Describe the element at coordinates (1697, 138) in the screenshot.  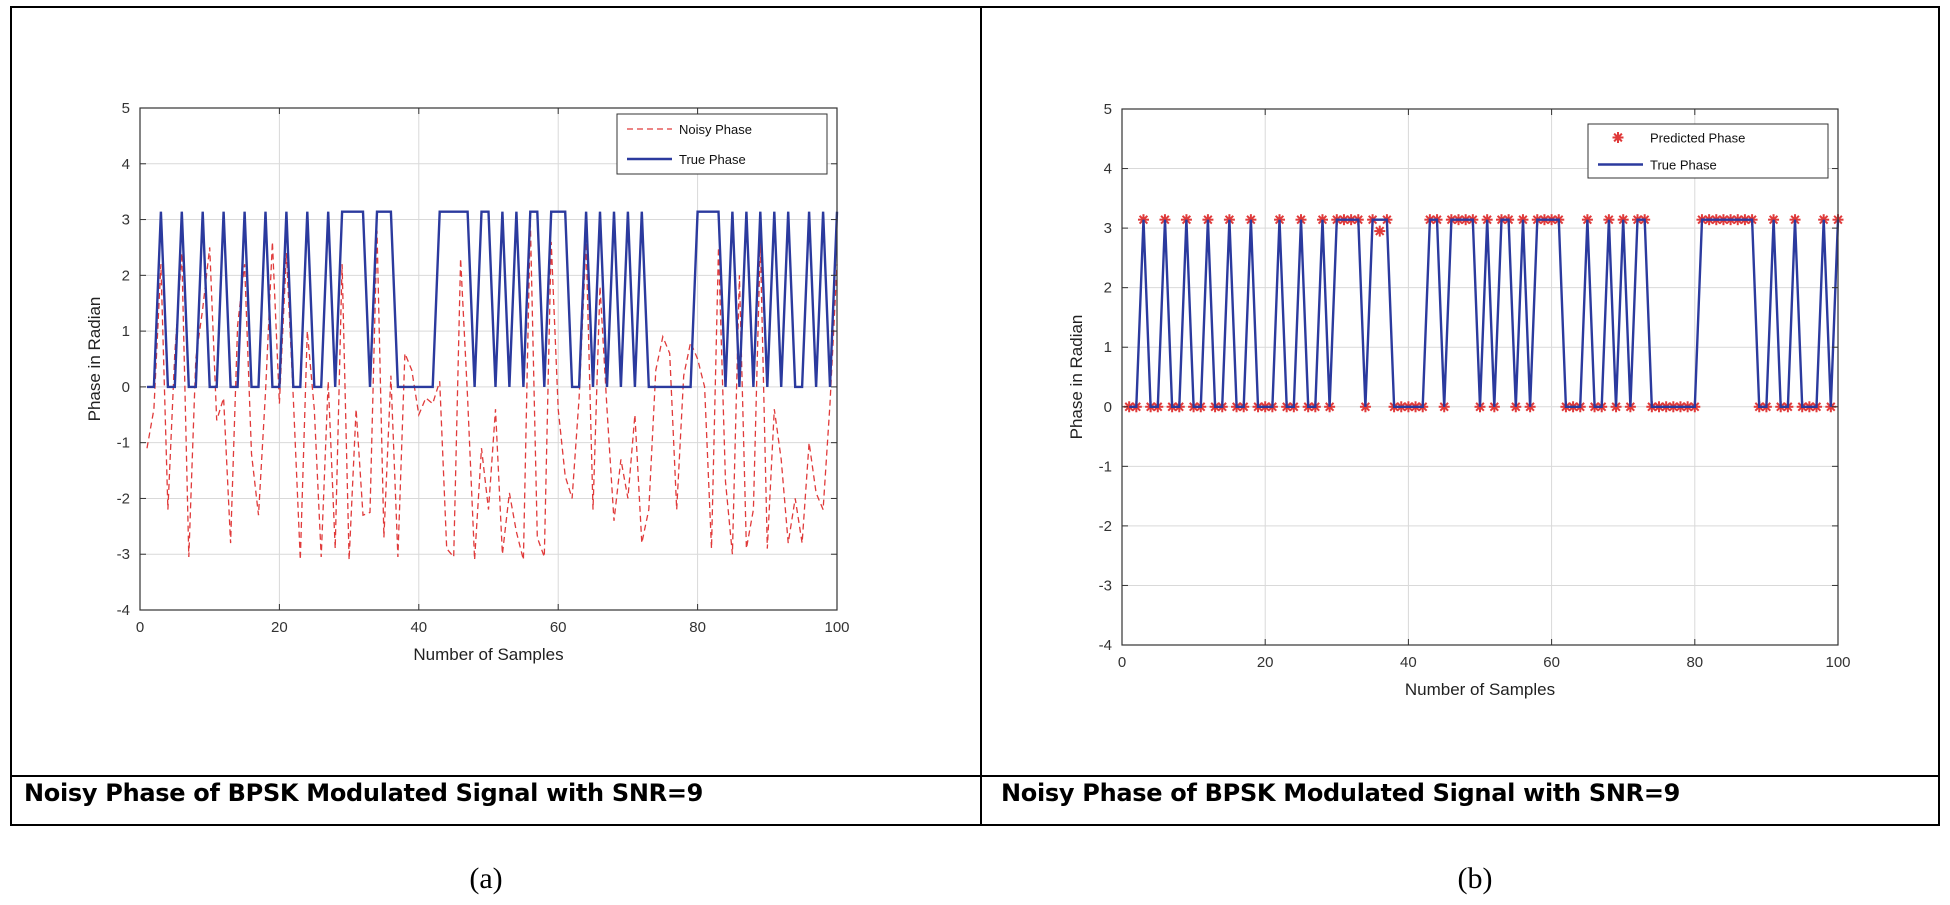
I see `legend-label: Predicted Phase` at that location.